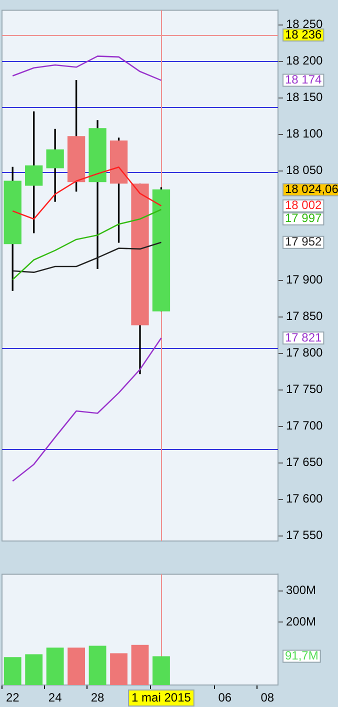 This screenshot has height=707, width=338. I want to click on y-tick-label: 17 800, so click(305, 353).